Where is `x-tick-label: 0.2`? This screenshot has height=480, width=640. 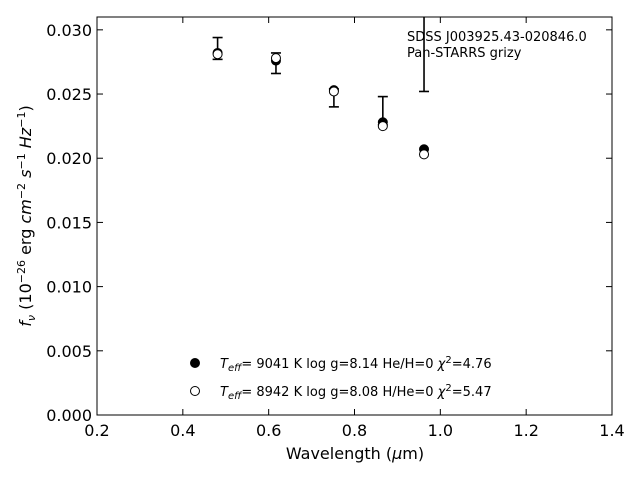 x-tick-label: 0.2 is located at coordinates (96, 430).